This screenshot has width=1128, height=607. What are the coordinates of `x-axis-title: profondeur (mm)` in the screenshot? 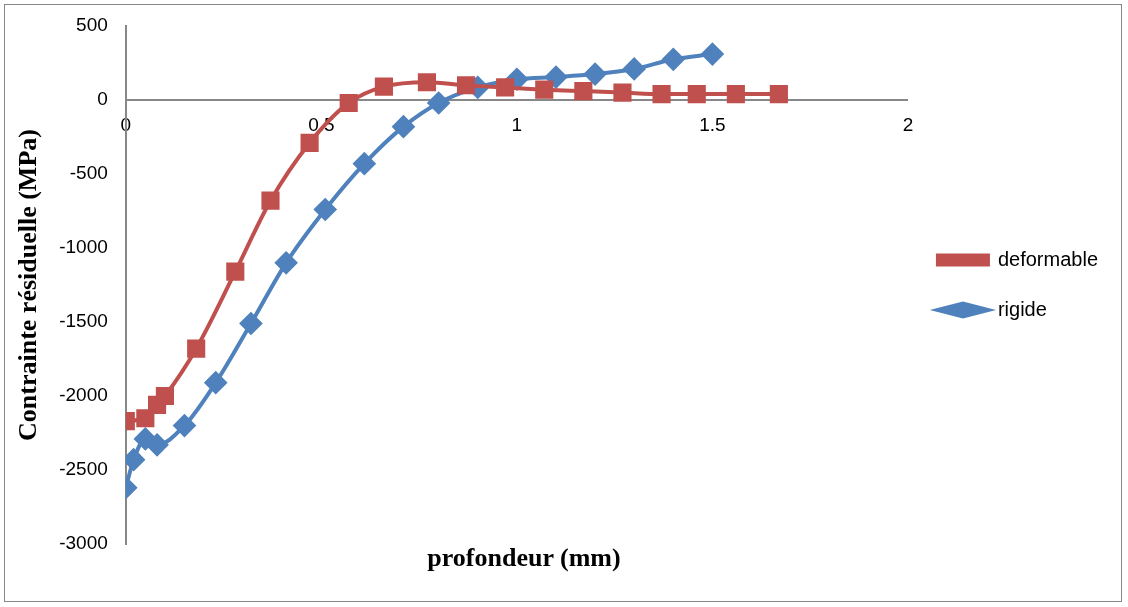 It's located at (524, 557).